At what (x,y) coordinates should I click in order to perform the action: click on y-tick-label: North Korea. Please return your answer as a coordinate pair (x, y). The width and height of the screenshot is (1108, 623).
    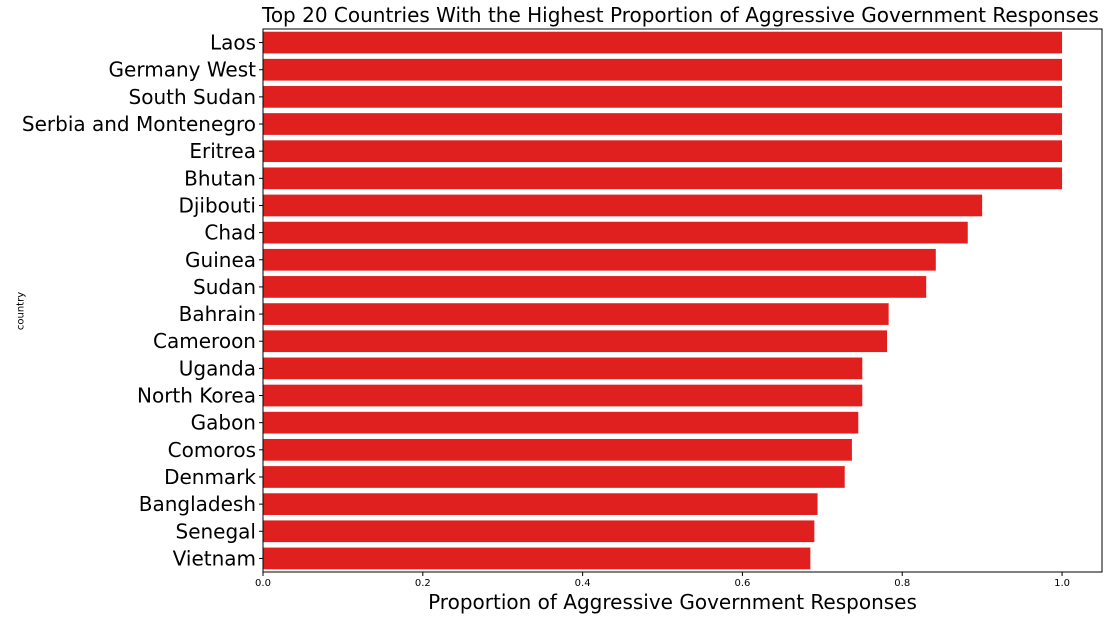
    Looking at the image, I should click on (196, 396).